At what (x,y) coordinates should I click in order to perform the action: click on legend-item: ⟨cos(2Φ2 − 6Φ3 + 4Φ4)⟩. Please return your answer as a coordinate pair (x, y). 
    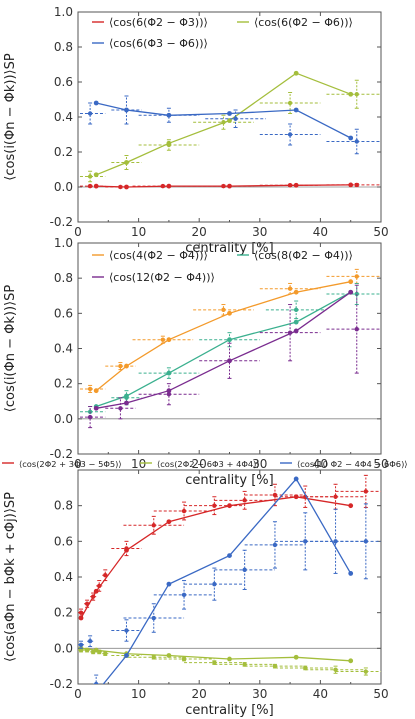
    Looking at the image, I should click on (200, 464).